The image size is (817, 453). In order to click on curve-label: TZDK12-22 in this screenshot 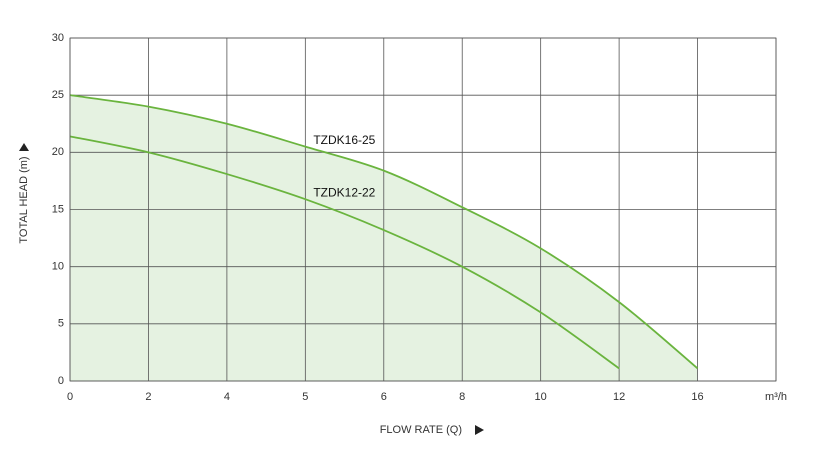, I will do `click(344, 192)`.